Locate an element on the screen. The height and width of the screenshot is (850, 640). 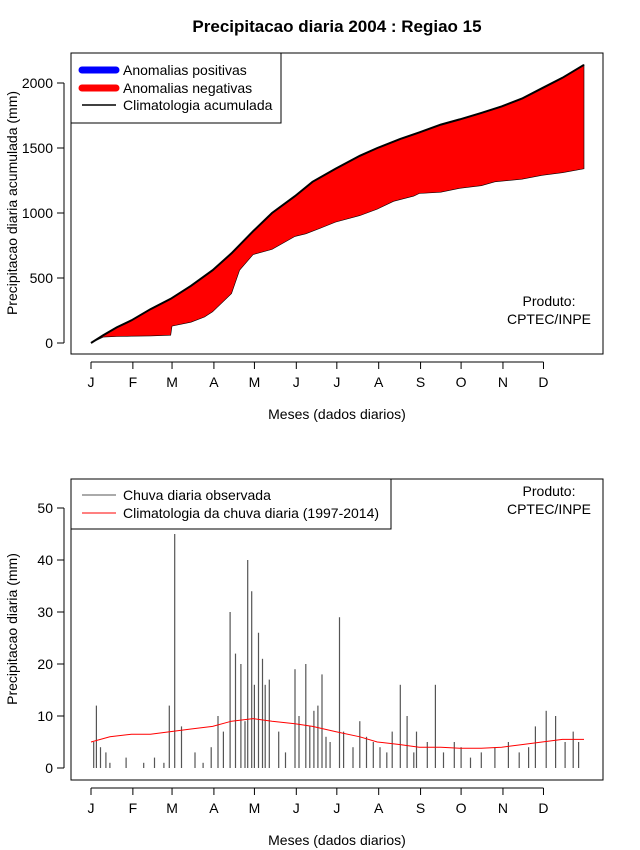
y-tick-label: 10 is located at coordinates (45, 716).